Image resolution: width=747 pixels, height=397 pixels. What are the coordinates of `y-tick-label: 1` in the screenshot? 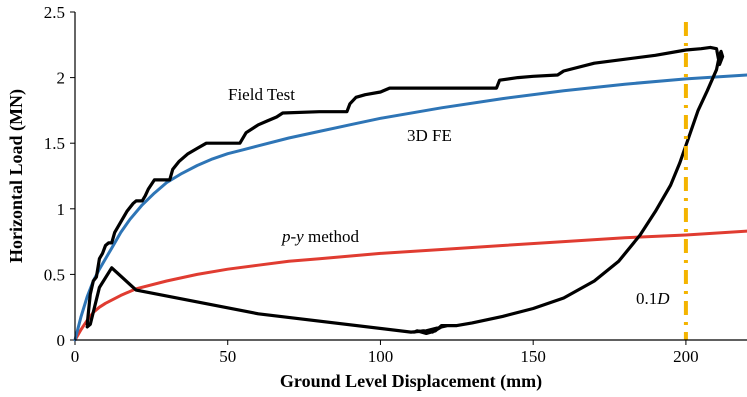 It's located at (61, 209).